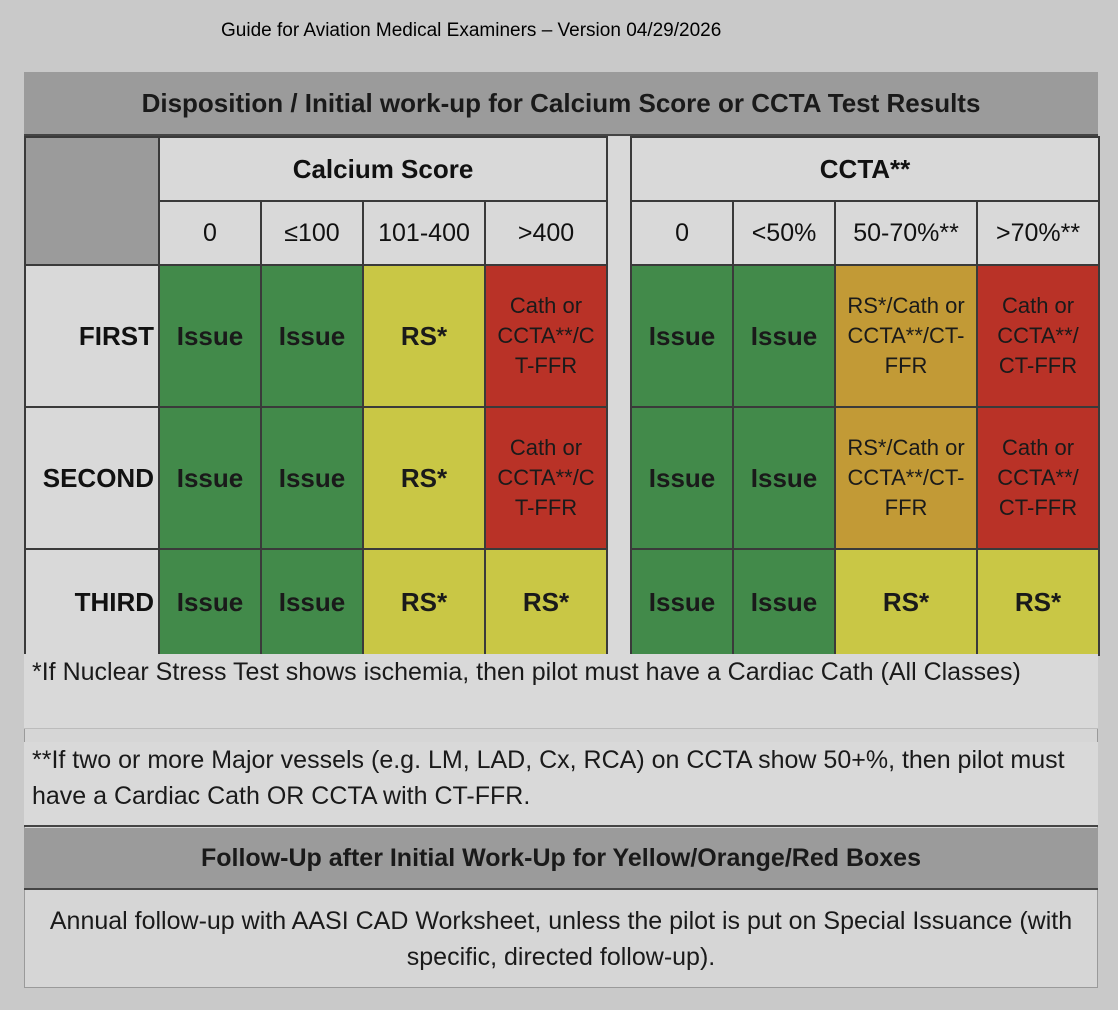 Image resolution: width=1118 pixels, height=1010 pixels. What do you see at coordinates (546, 233) in the screenshot?
I see `col-header: >400` at bounding box center [546, 233].